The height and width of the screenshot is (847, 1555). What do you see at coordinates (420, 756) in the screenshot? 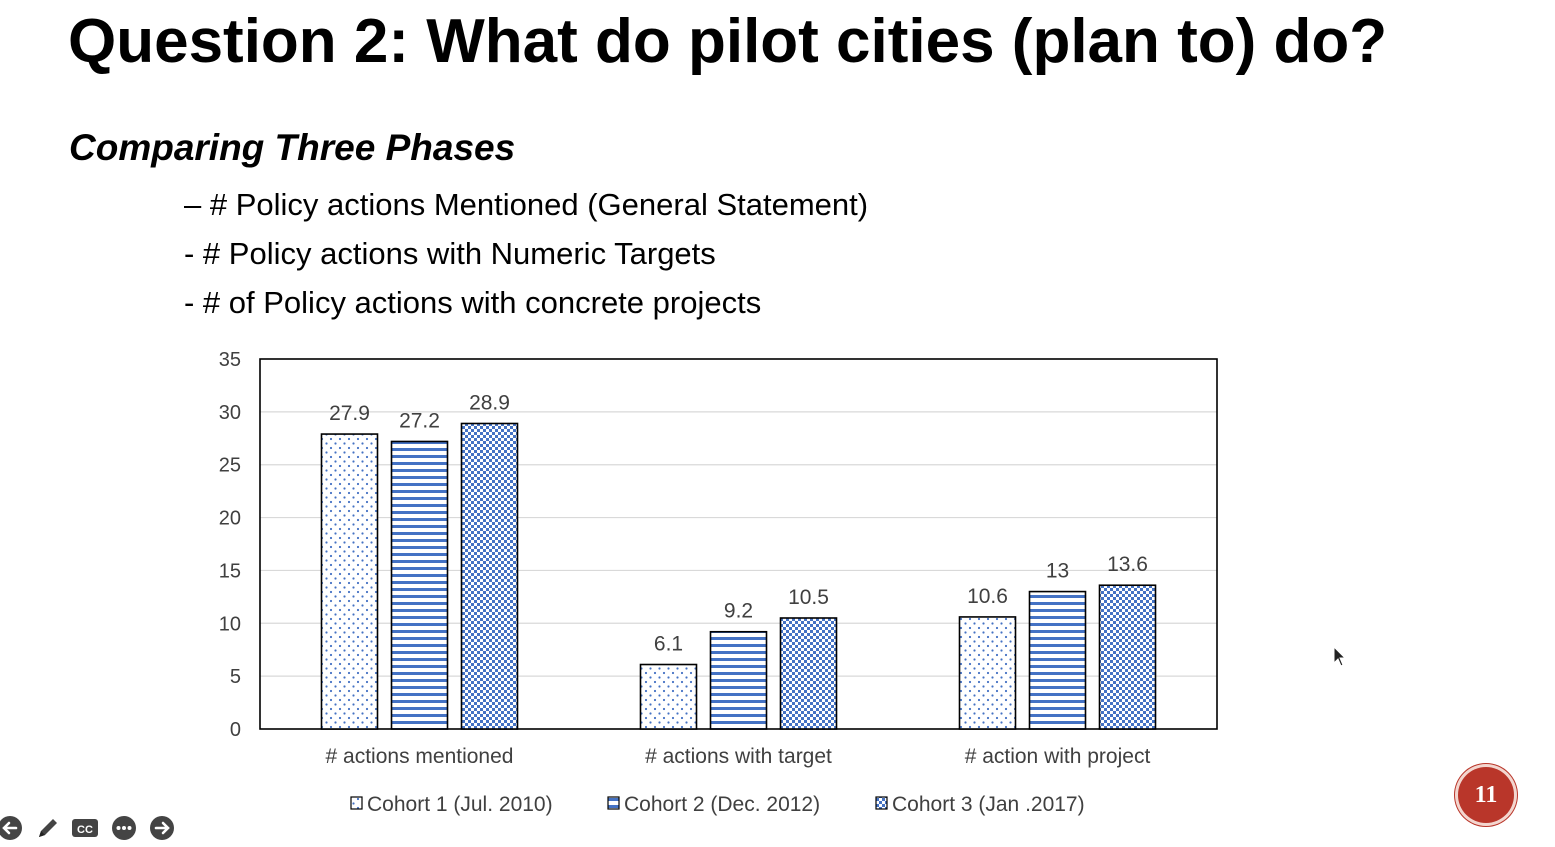
I see `x-category-label: # actions mentioned` at bounding box center [420, 756].